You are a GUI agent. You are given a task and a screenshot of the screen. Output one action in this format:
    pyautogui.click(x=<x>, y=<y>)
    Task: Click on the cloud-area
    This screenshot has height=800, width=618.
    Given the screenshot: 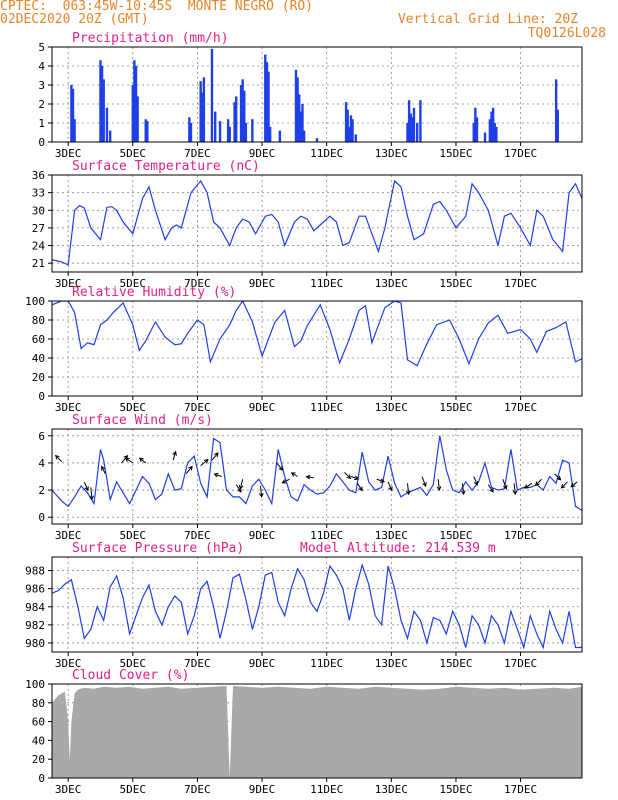 What is the action you would take?
    pyautogui.click(x=317, y=731)
    